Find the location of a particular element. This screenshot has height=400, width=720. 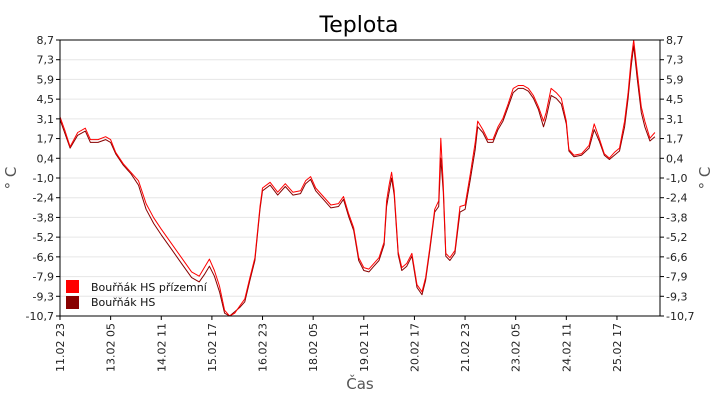

x-tick-label: 20.02 17 is located at coordinates (414, 347).